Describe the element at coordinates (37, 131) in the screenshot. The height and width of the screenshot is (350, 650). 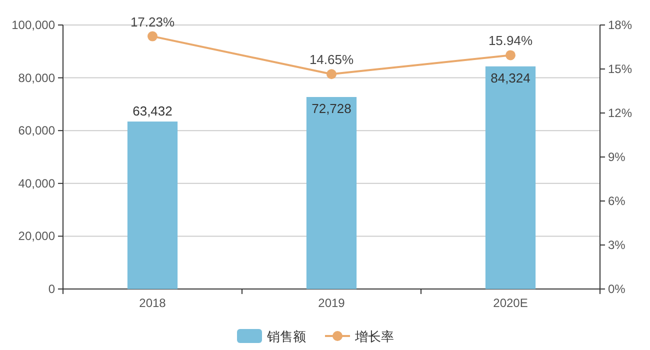
I see `y-tick-label: 60,000` at that location.